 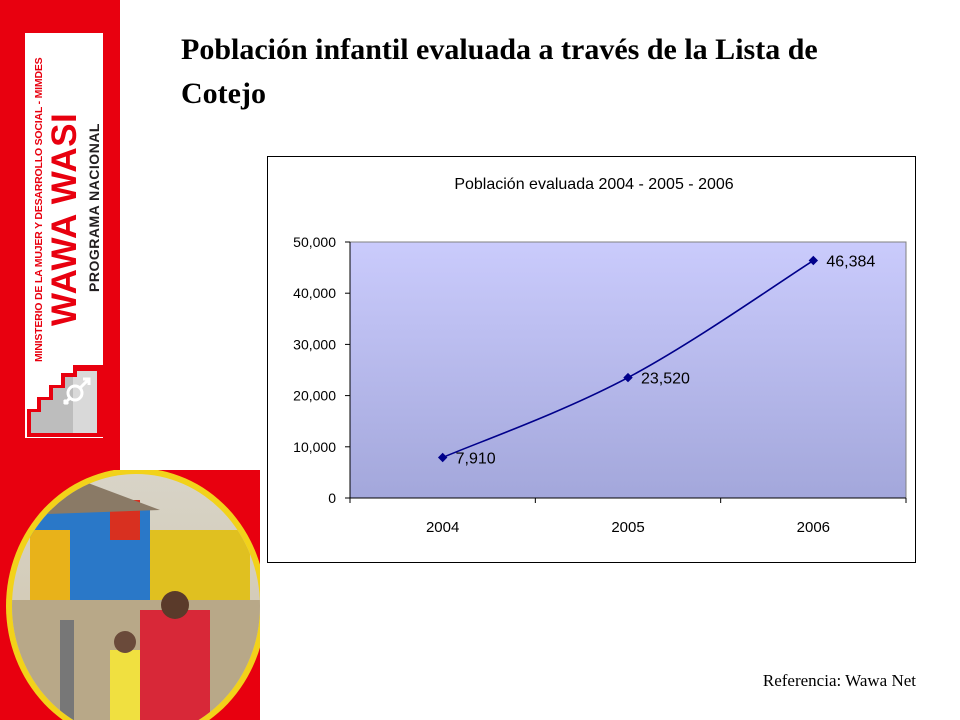 What do you see at coordinates (314, 242) in the screenshot?
I see `y-tick-label: 50,000` at bounding box center [314, 242].